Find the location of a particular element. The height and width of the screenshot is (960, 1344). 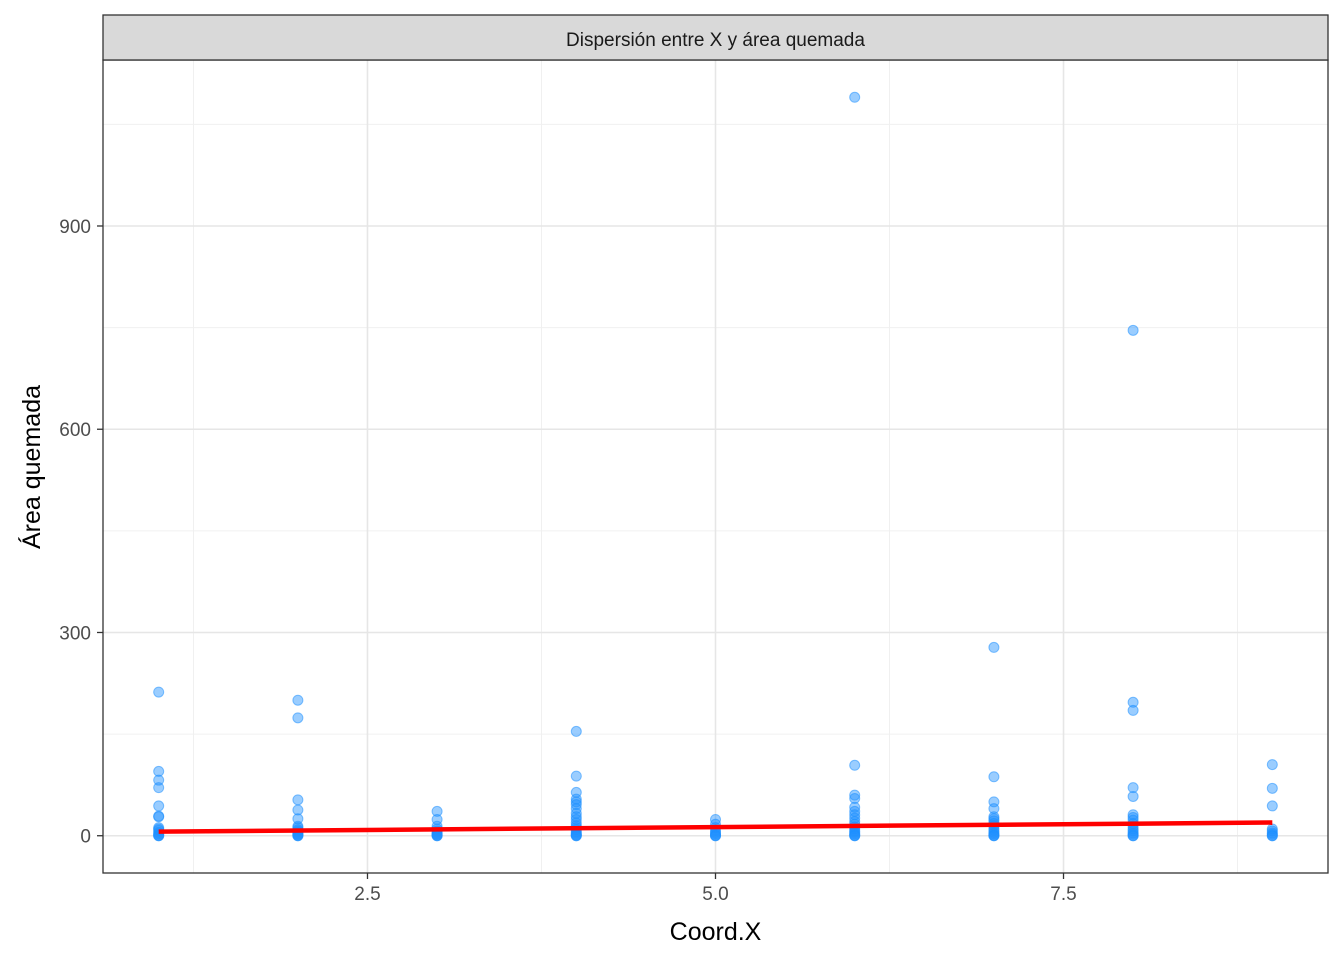

facet-title: Dispersión entre X y área quemada is located at coordinates (715, 40).